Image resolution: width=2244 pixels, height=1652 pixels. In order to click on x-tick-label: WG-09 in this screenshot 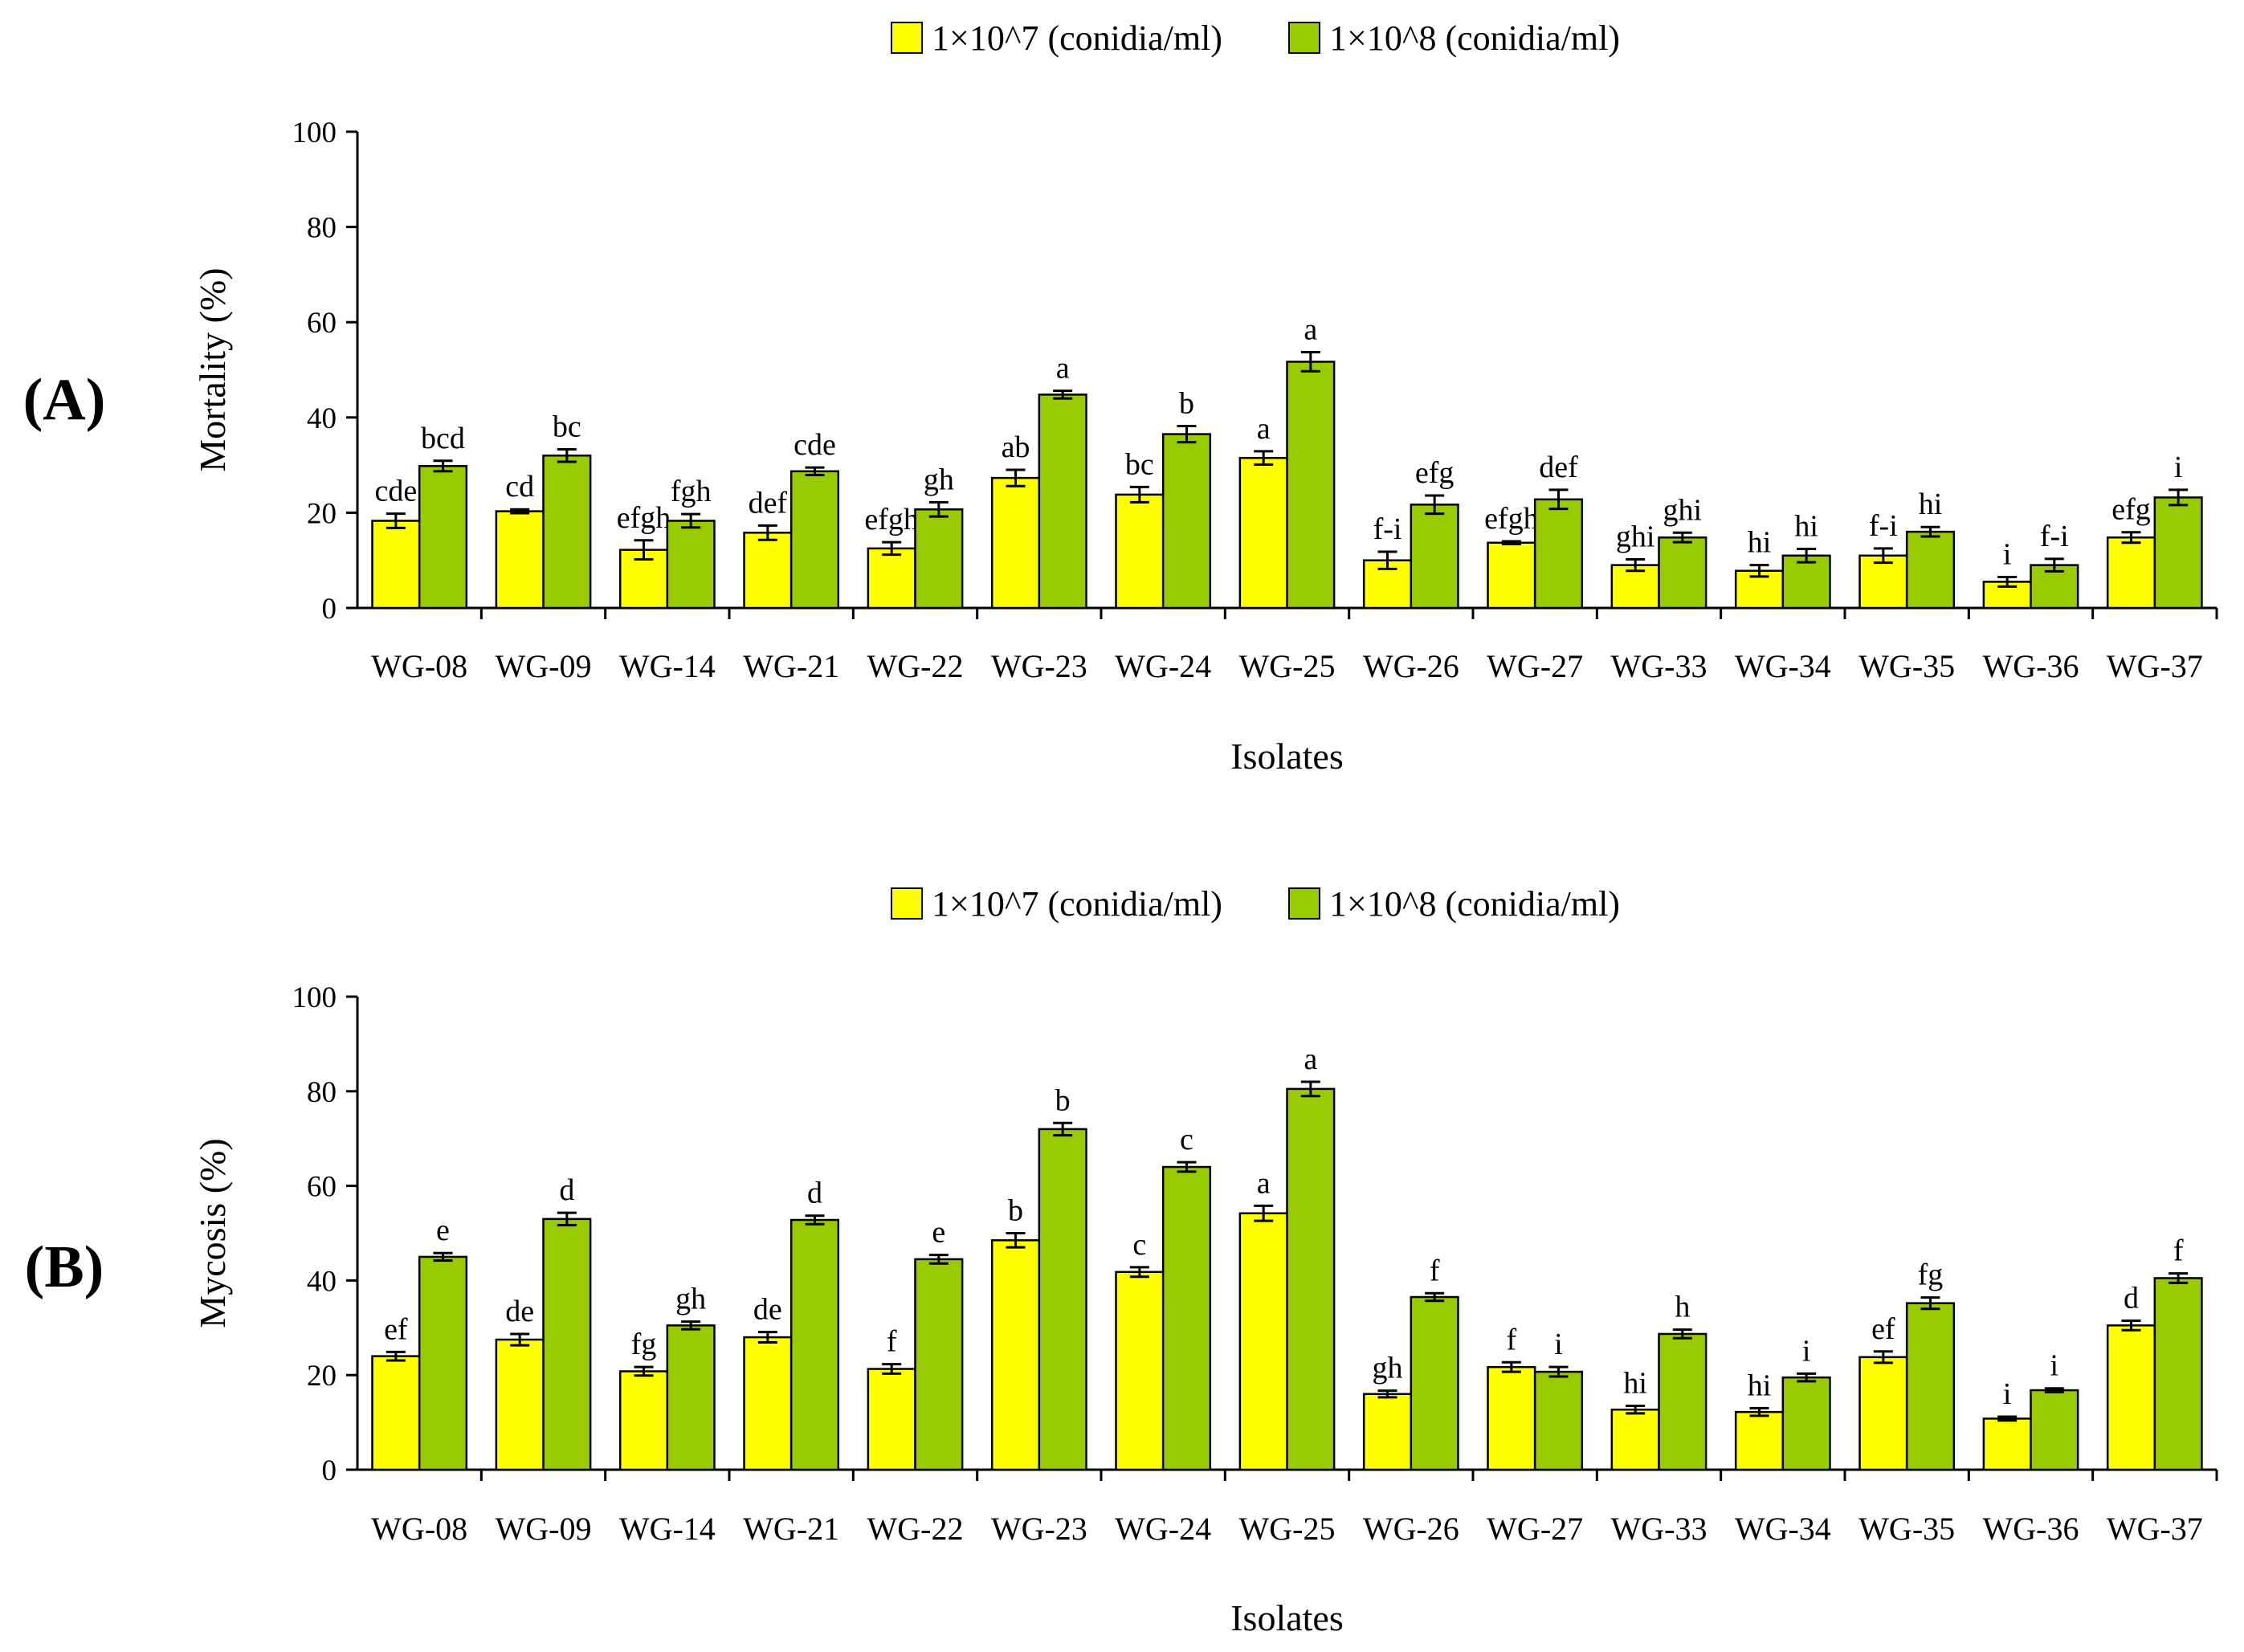, I will do `click(544, 666)`.